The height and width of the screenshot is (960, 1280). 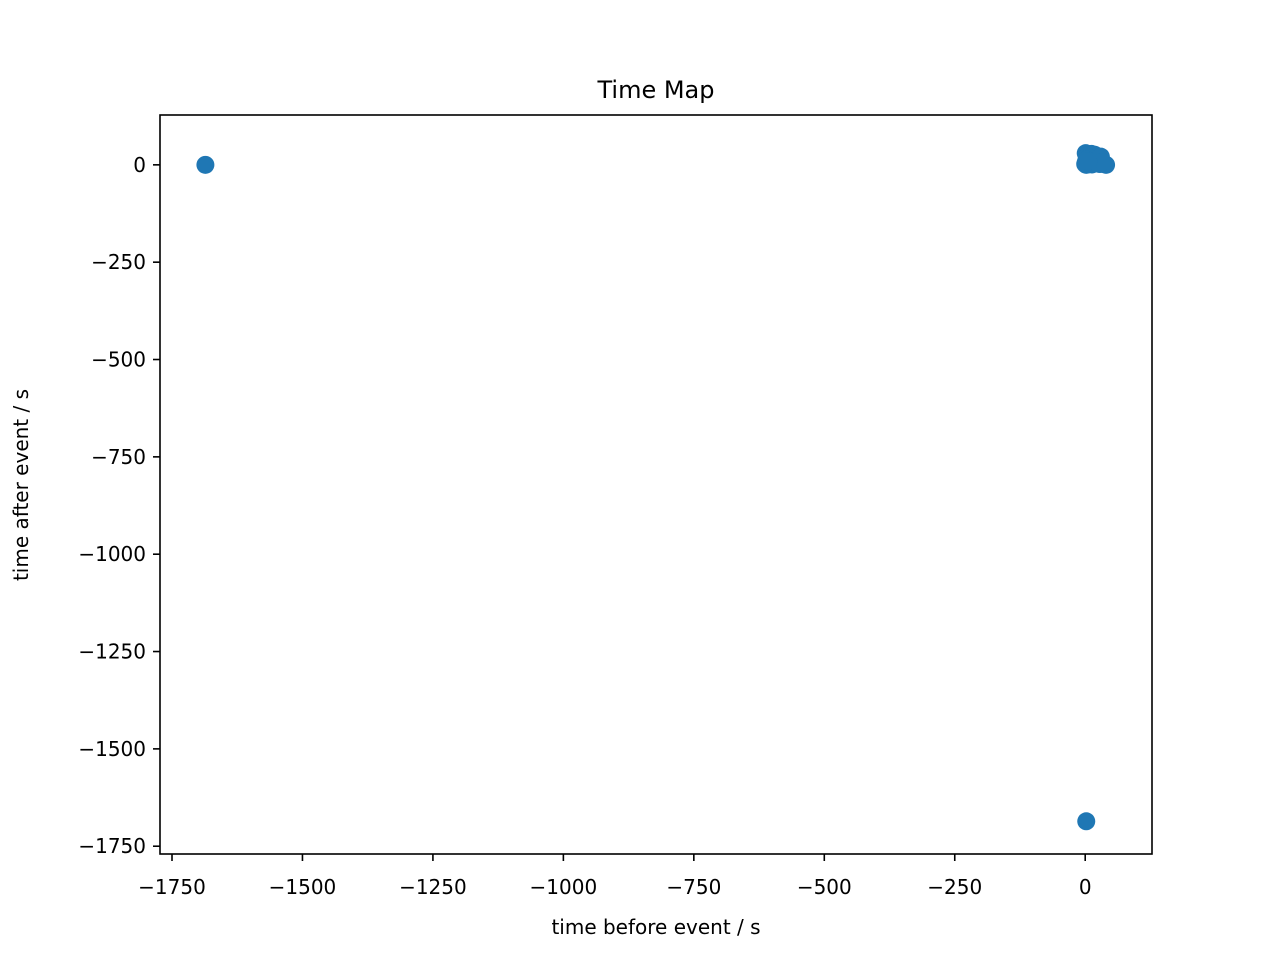 I want to click on y-tick-label: −250, so click(x=118, y=262).